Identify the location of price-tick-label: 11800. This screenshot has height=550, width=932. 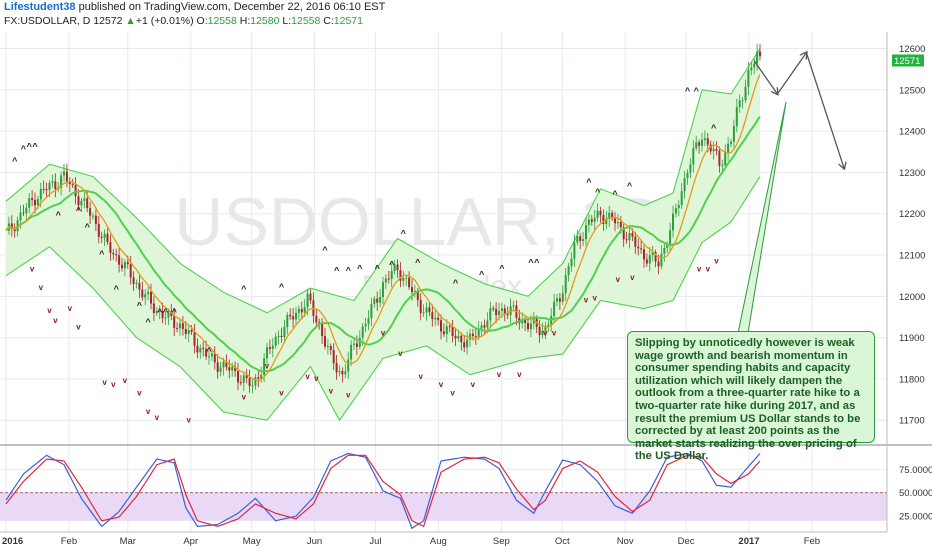
(912, 379).